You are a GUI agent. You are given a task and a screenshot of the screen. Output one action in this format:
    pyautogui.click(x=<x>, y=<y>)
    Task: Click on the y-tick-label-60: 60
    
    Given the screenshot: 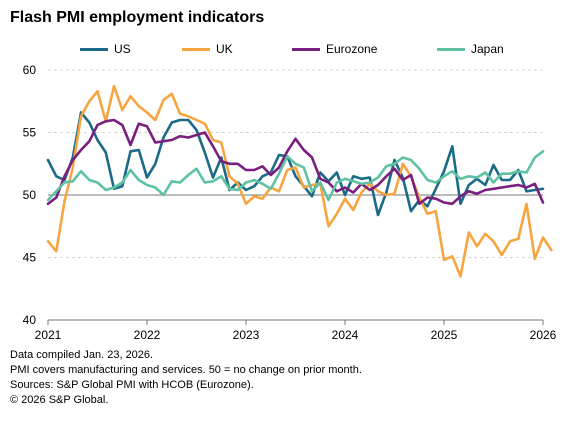 What is the action you would take?
    pyautogui.click(x=30, y=70)
    